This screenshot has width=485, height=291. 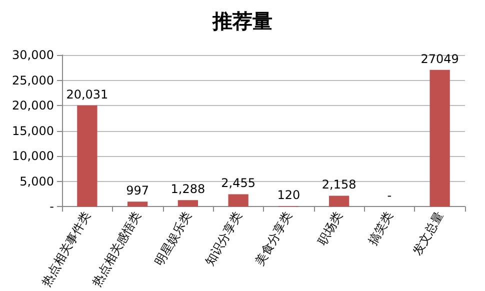 What do you see at coordinates (439, 59) in the screenshot?
I see `data-label: 27049` at bounding box center [439, 59].